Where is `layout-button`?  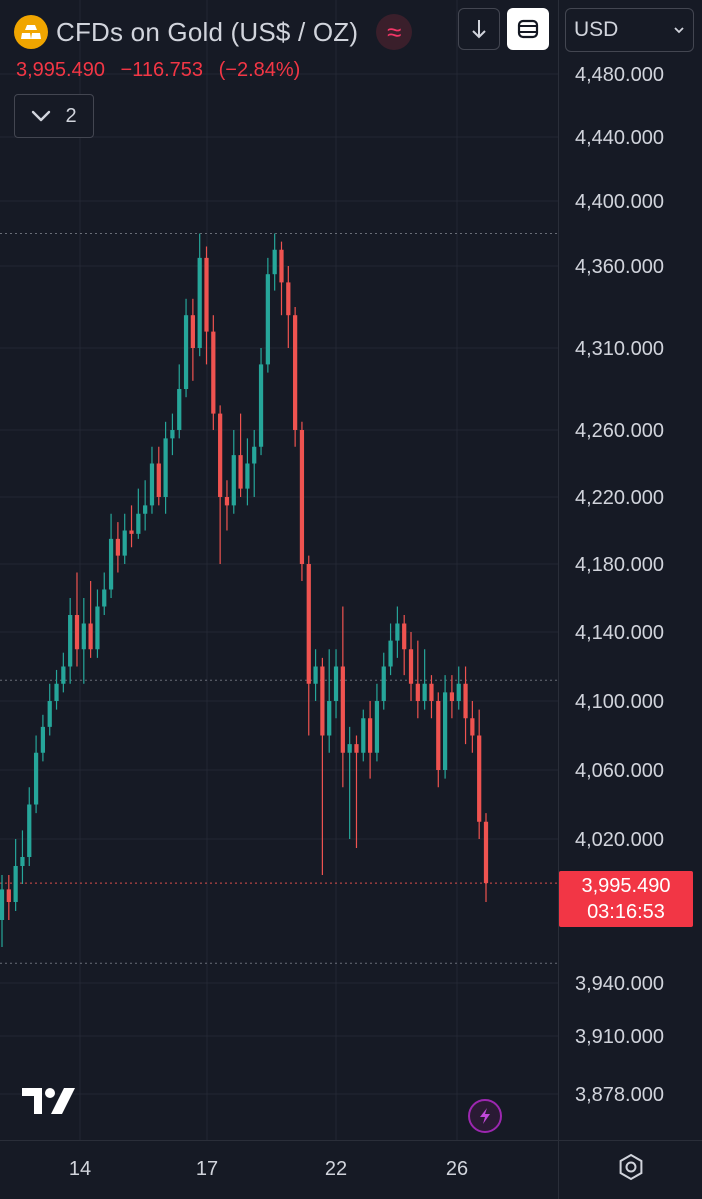 layout-button is located at coordinates (528, 29).